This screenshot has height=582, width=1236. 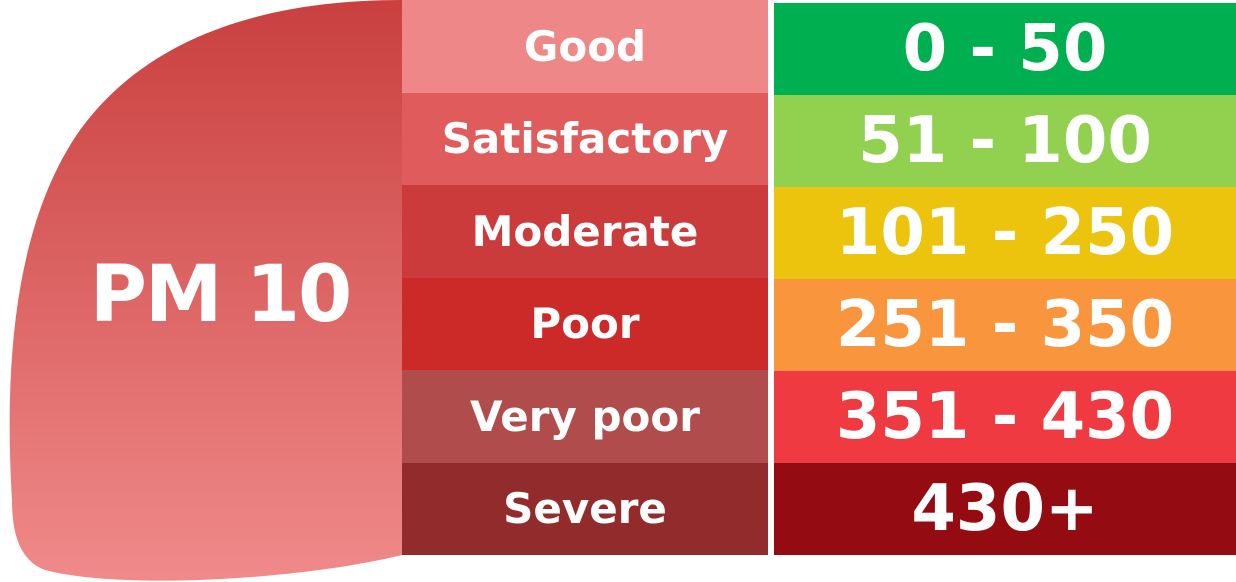 I want to click on category-poor: Poor, so click(x=585, y=323).